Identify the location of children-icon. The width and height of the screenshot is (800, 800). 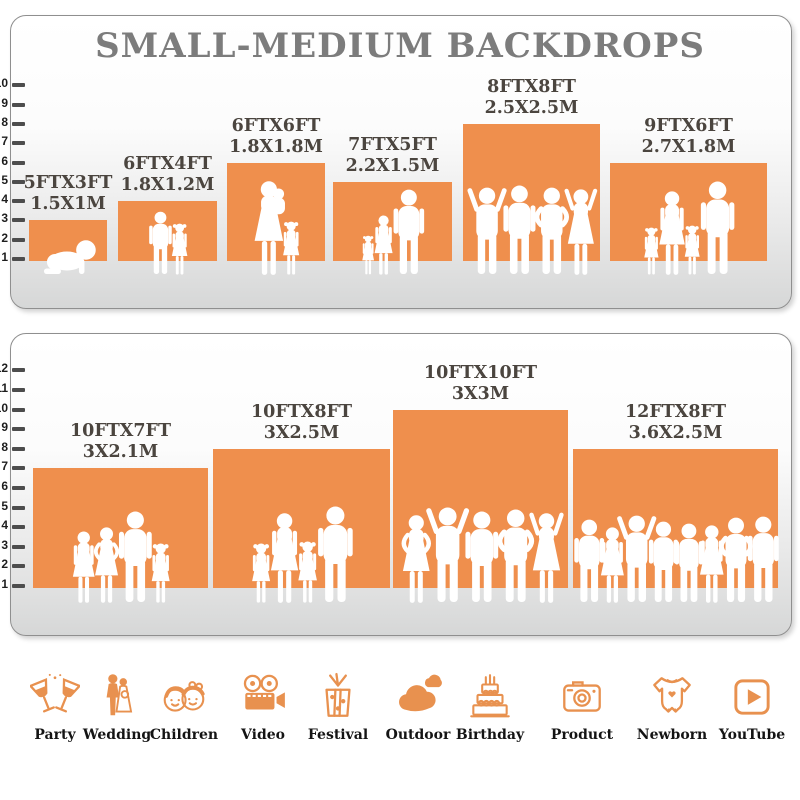
(184, 696).